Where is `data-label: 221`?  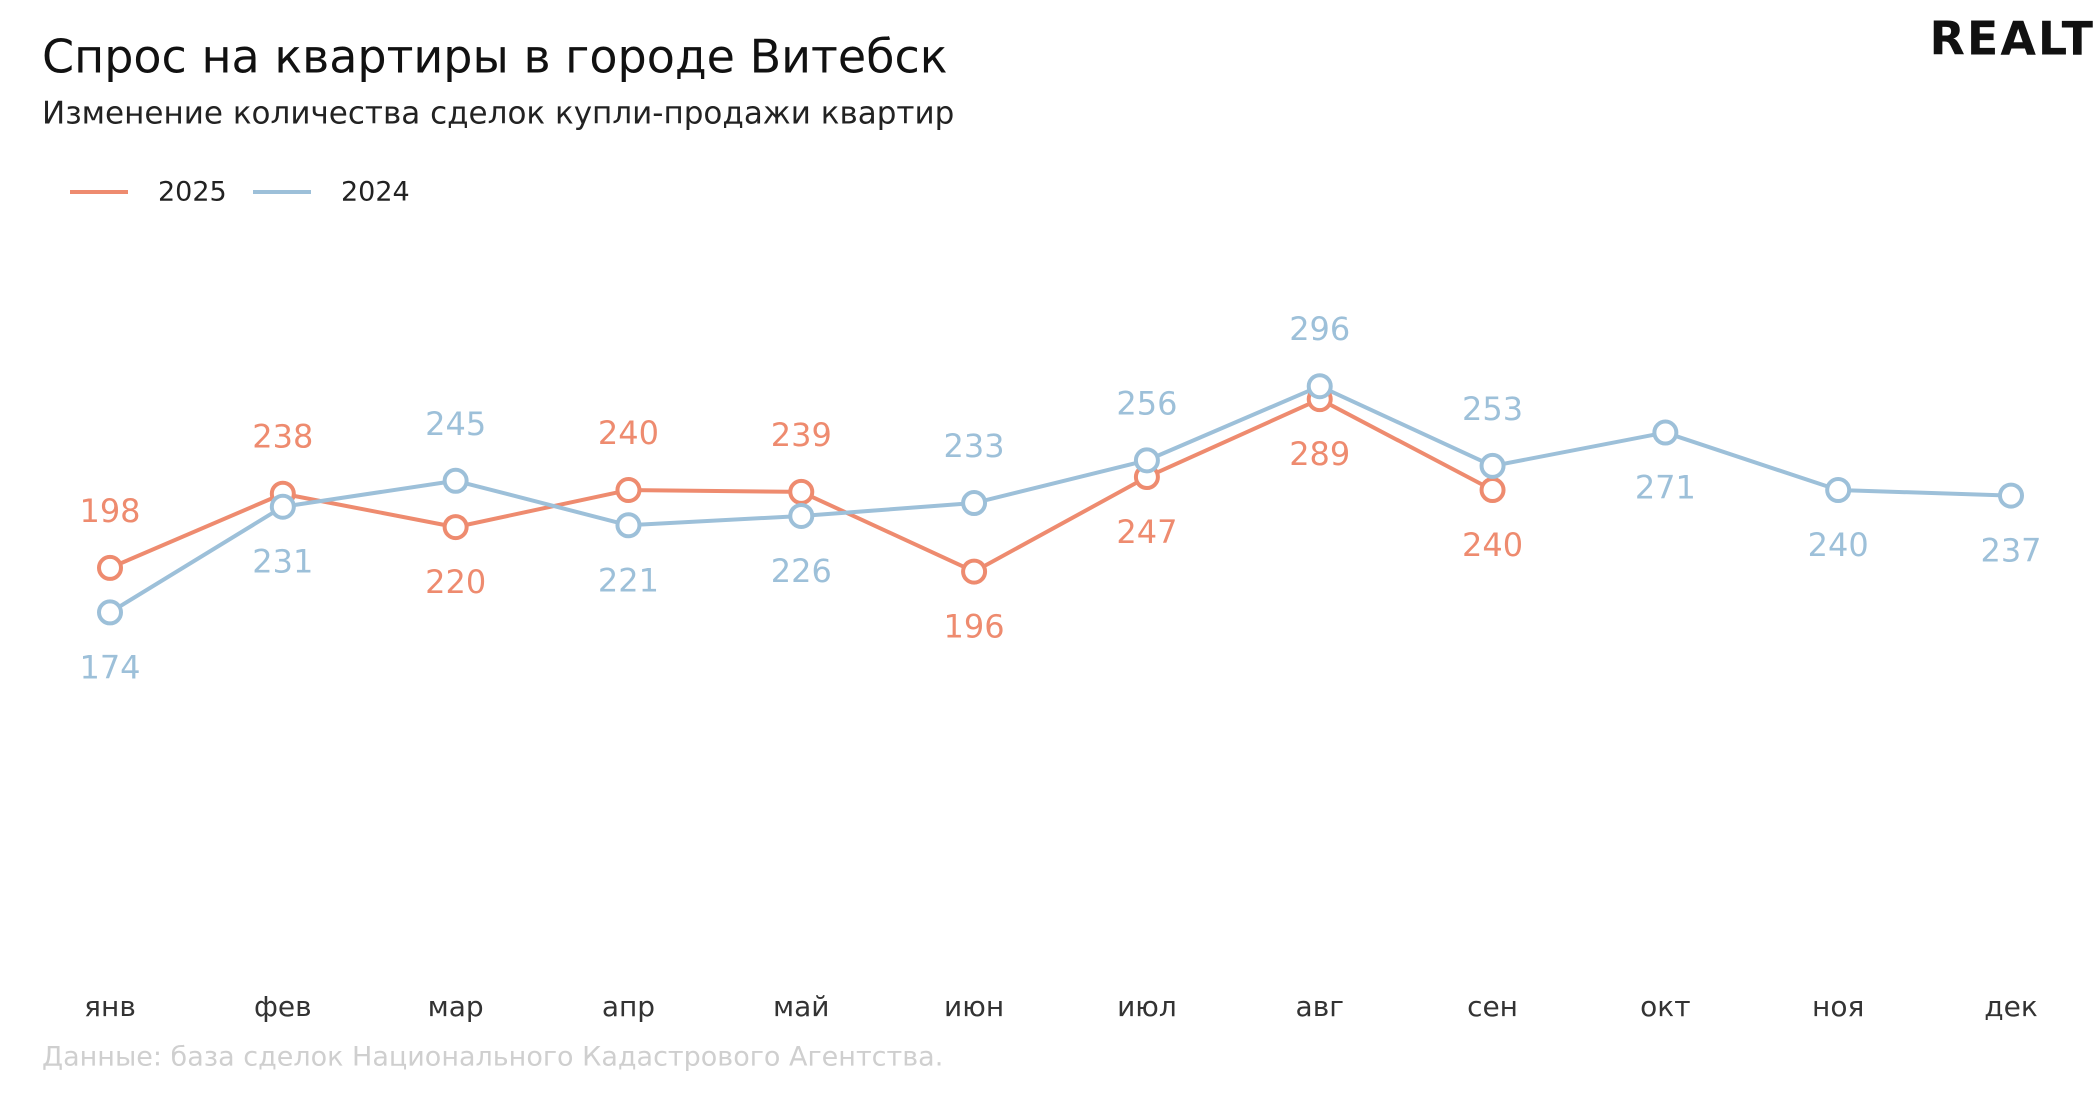 data-label: 221 is located at coordinates (628, 580).